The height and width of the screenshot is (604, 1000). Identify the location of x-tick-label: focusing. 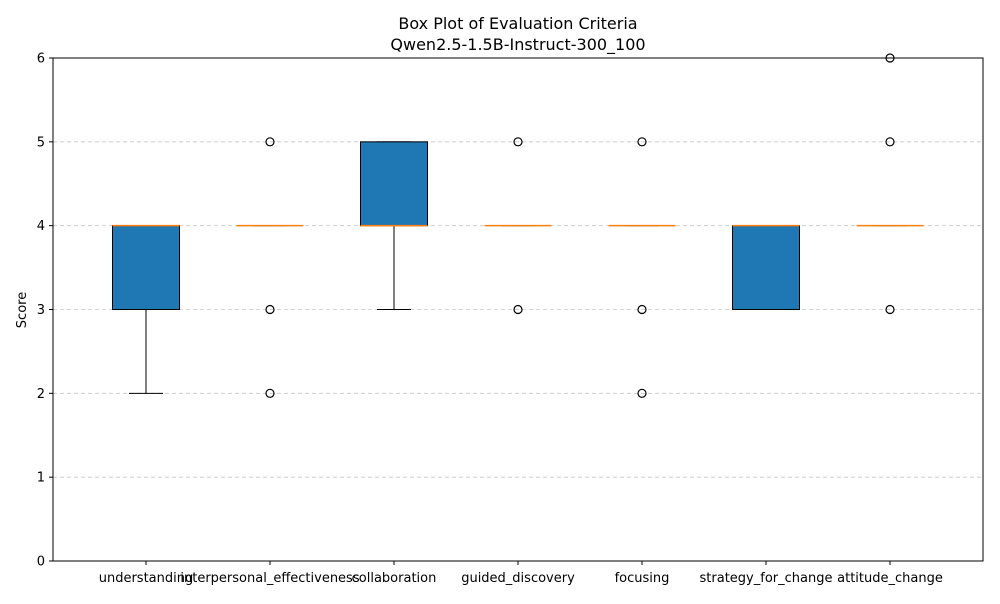
(642, 578).